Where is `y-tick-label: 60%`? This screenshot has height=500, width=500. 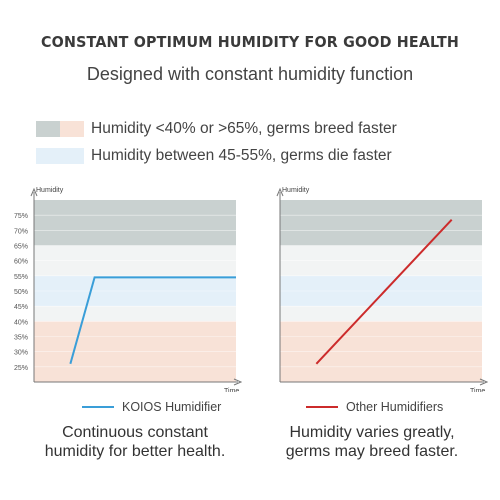
y-tick-label: 60% is located at coordinates (21, 262).